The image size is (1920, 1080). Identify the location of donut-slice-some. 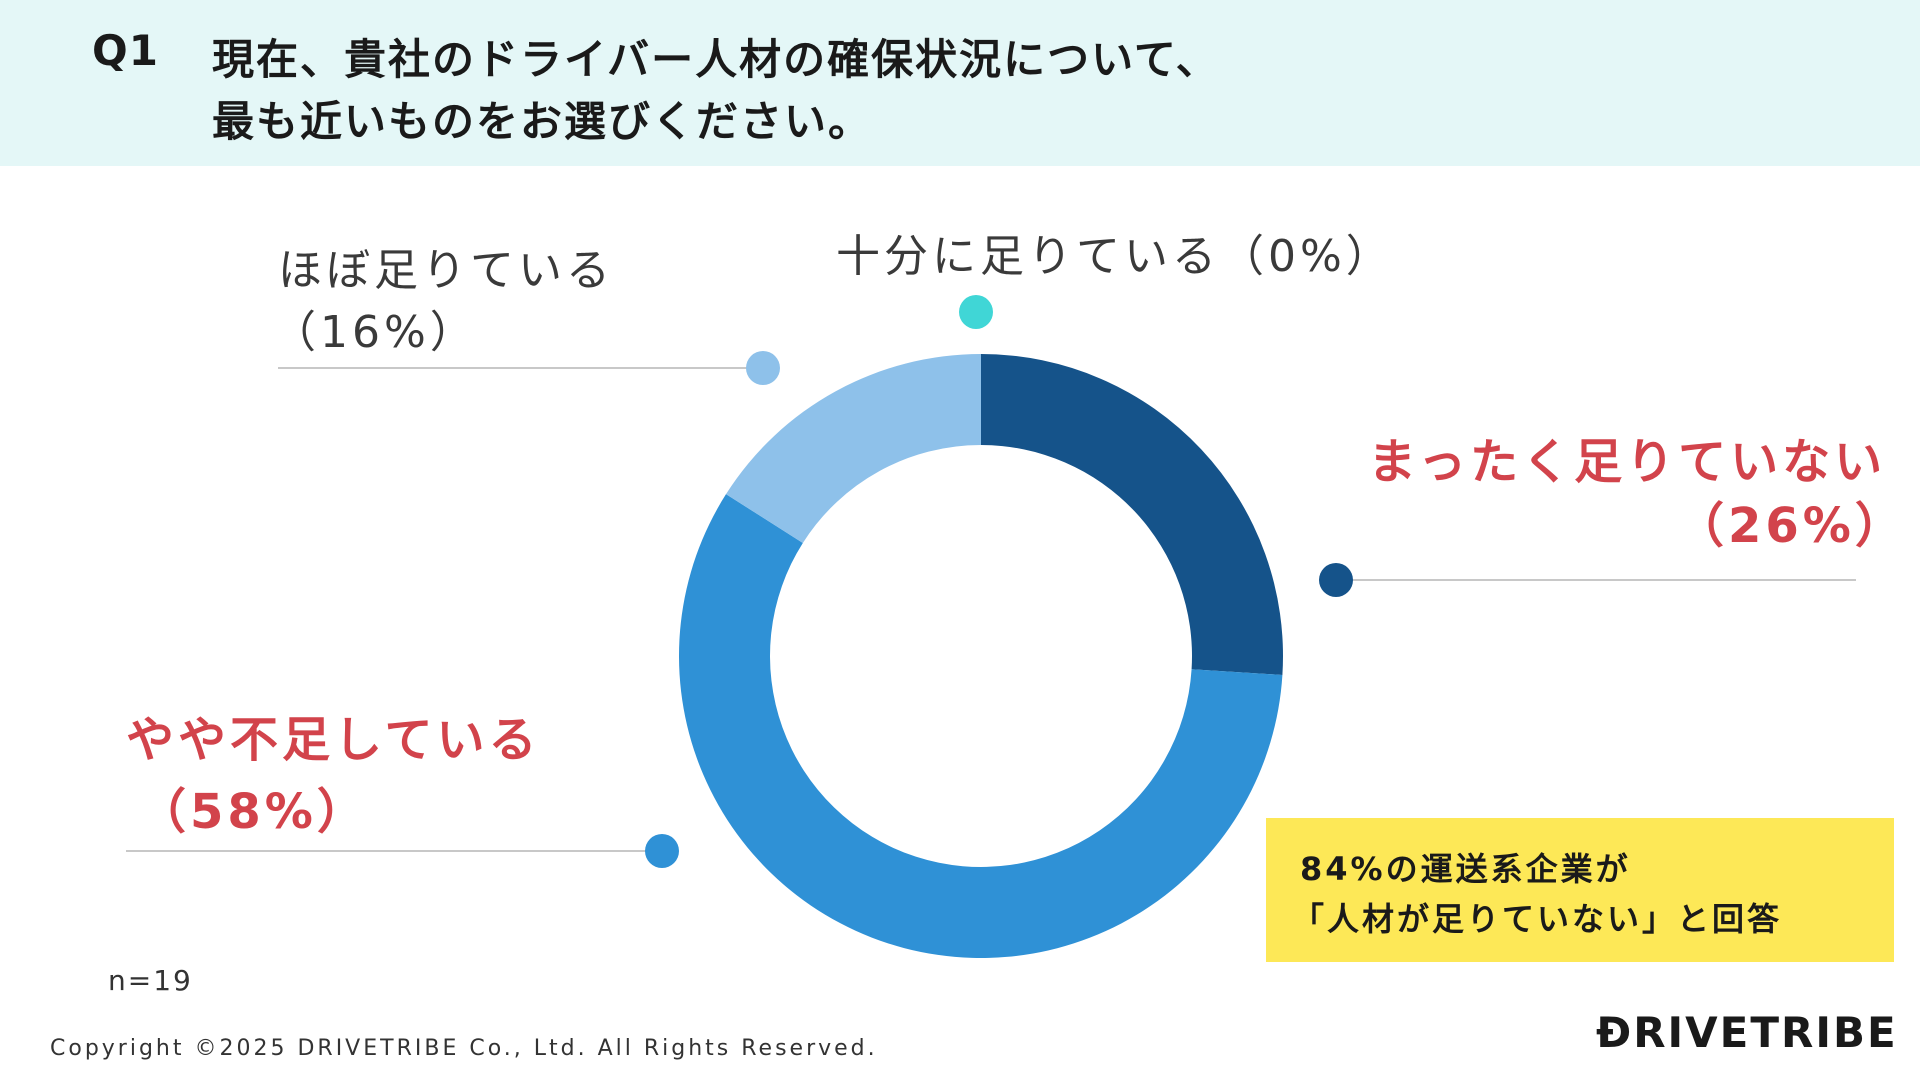
(981, 726).